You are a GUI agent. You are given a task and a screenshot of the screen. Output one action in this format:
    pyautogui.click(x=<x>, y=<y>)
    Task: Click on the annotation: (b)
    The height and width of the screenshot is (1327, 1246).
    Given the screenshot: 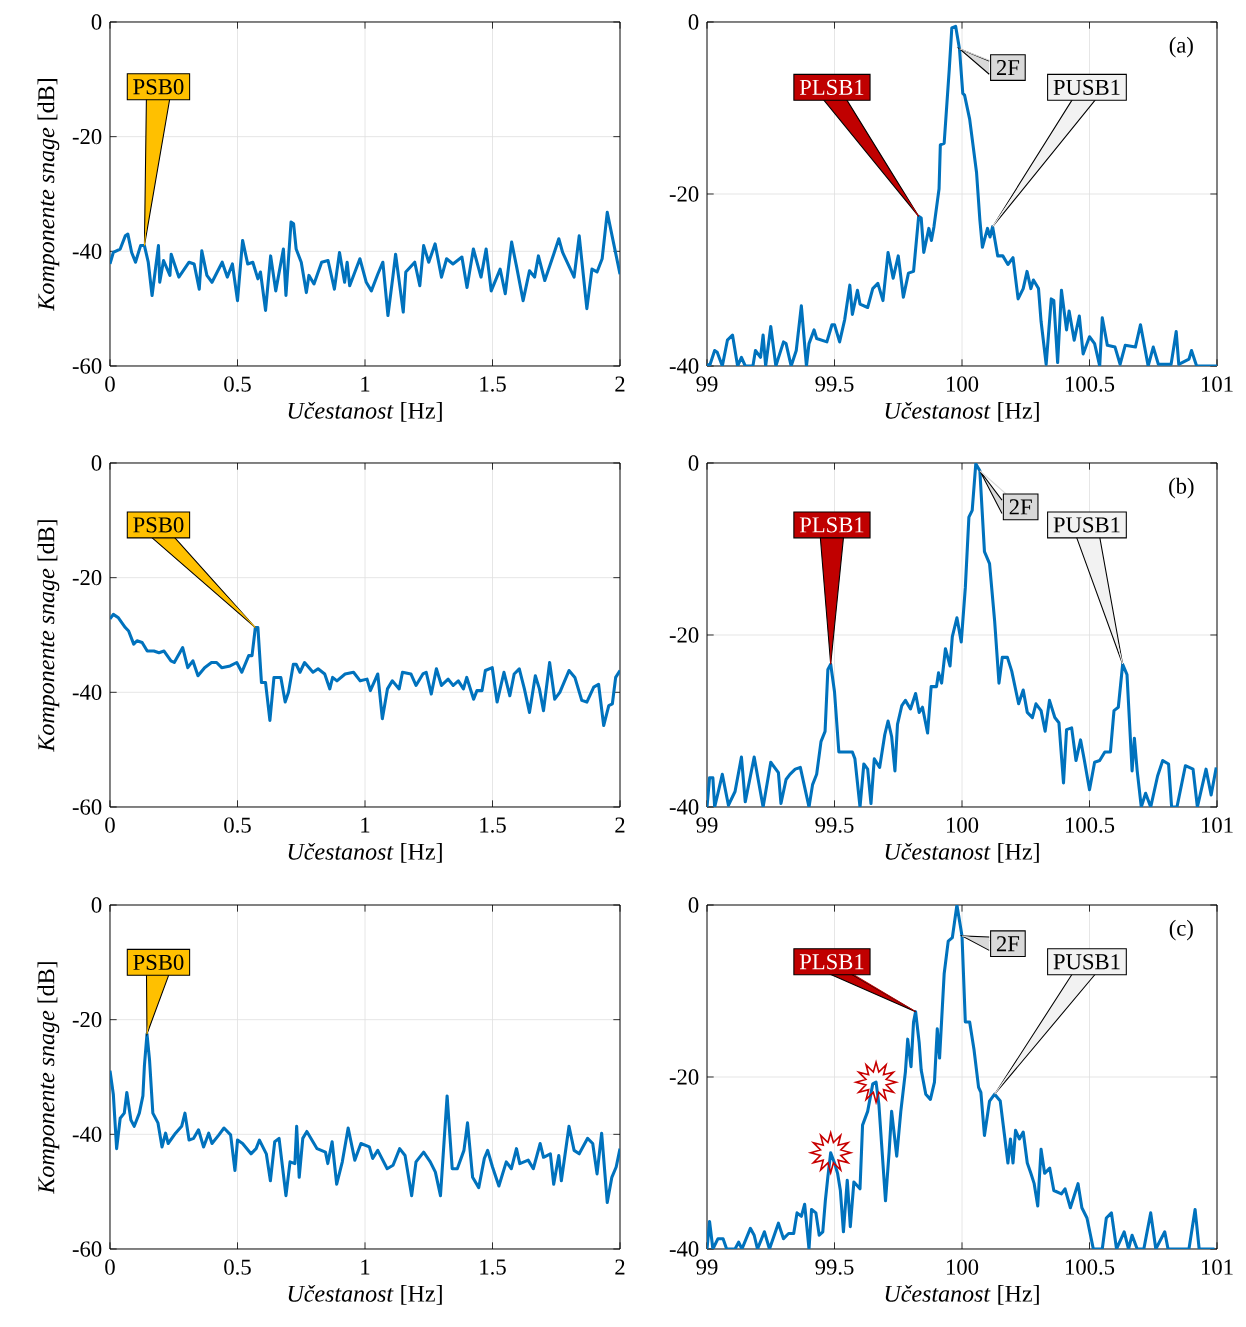 What is the action you would take?
    pyautogui.click(x=1181, y=488)
    